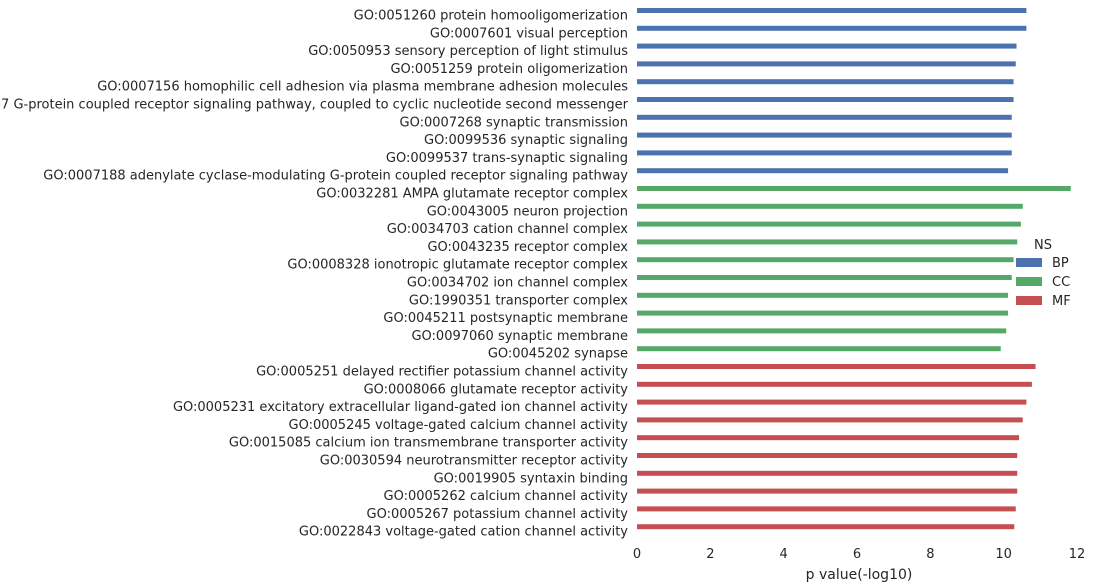  What do you see at coordinates (491, 16) in the screenshot?
I see `category-label: GO:0051260 protein homooligomerization` at bounding box center [491, 16].